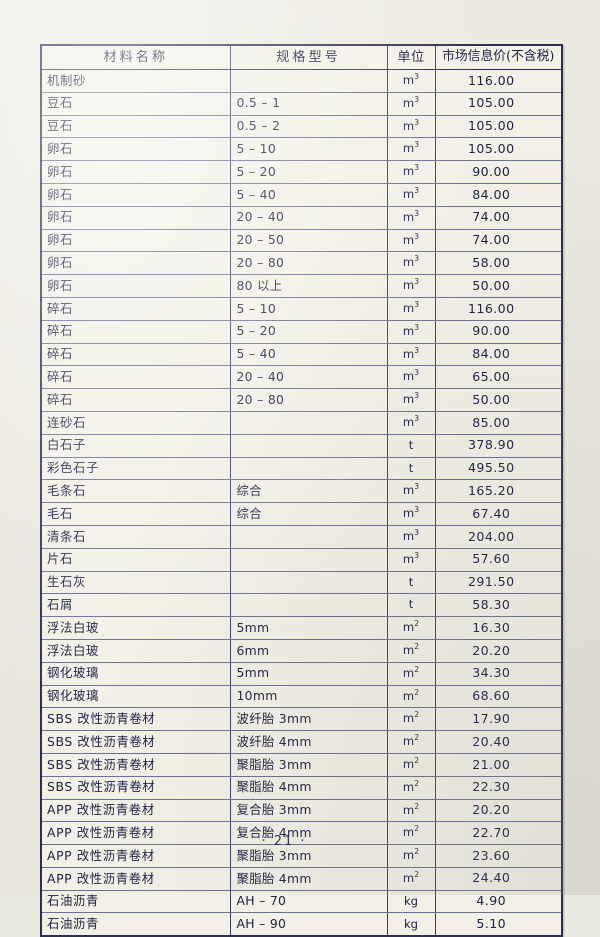 Image resolution: width=600 pixels, height=937 pixels. I want to click on cell-specification: 20 – 40, so click(309, 377).